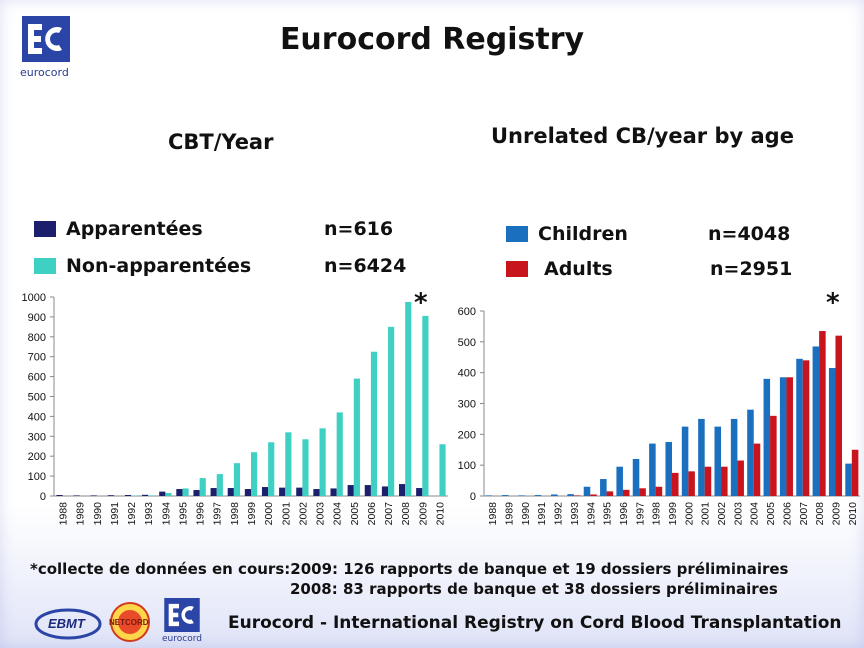 This screenshot has width=864, height=648. What do you see at coordinates (168, 494) in the screenshot?
I see `bar-non-apparent-es-1994` at bounding box center [168, 494].